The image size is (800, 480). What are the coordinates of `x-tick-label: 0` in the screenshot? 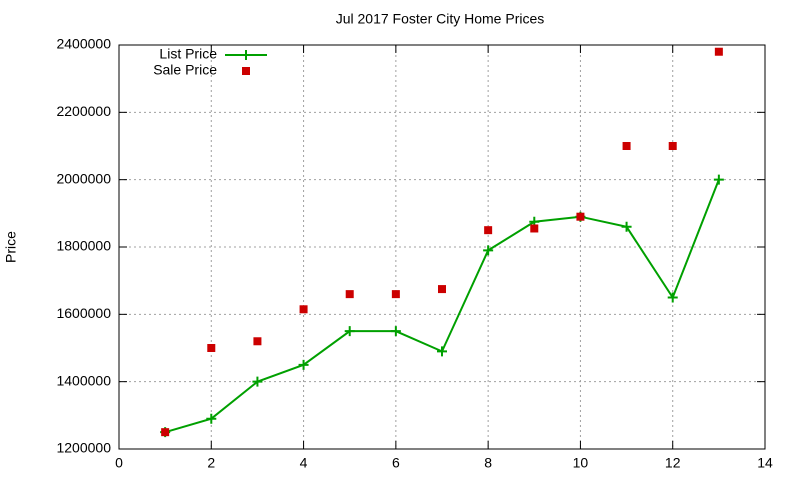 It's located at (119, 463).